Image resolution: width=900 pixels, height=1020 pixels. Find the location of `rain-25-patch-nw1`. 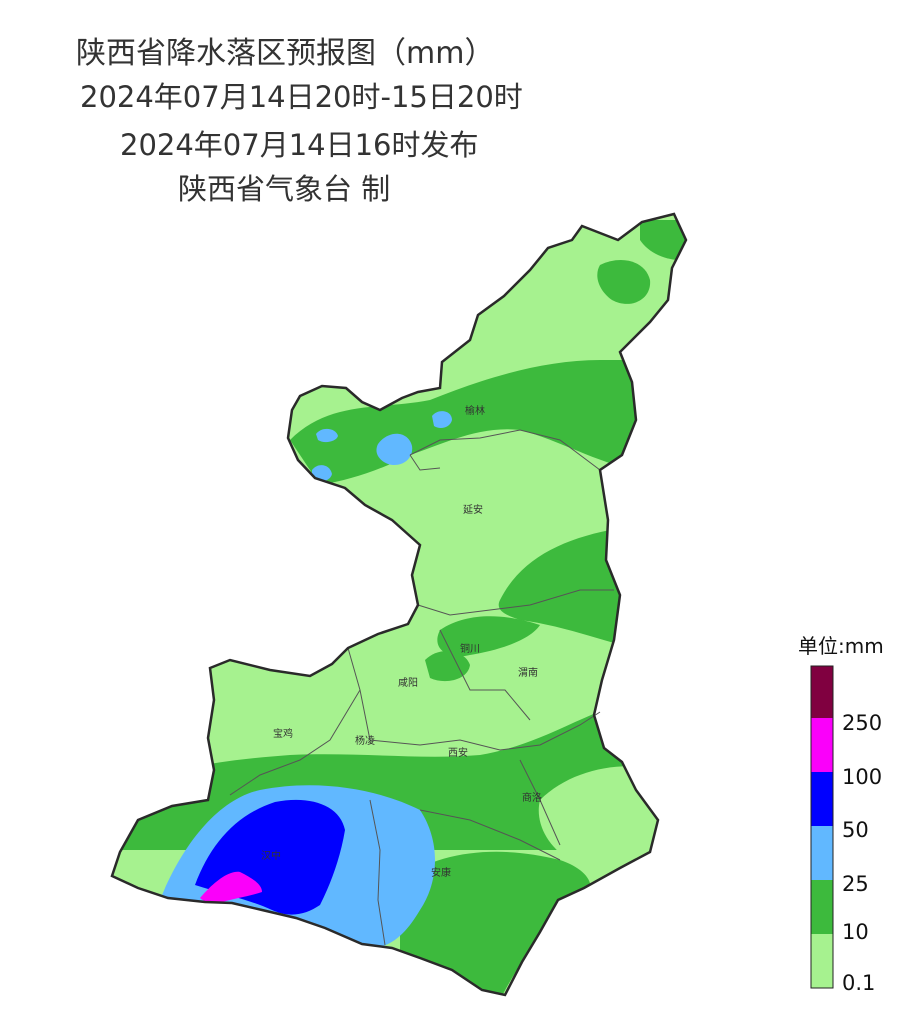

rain-25-patch-nw1 is located at coordinates (394, 449).